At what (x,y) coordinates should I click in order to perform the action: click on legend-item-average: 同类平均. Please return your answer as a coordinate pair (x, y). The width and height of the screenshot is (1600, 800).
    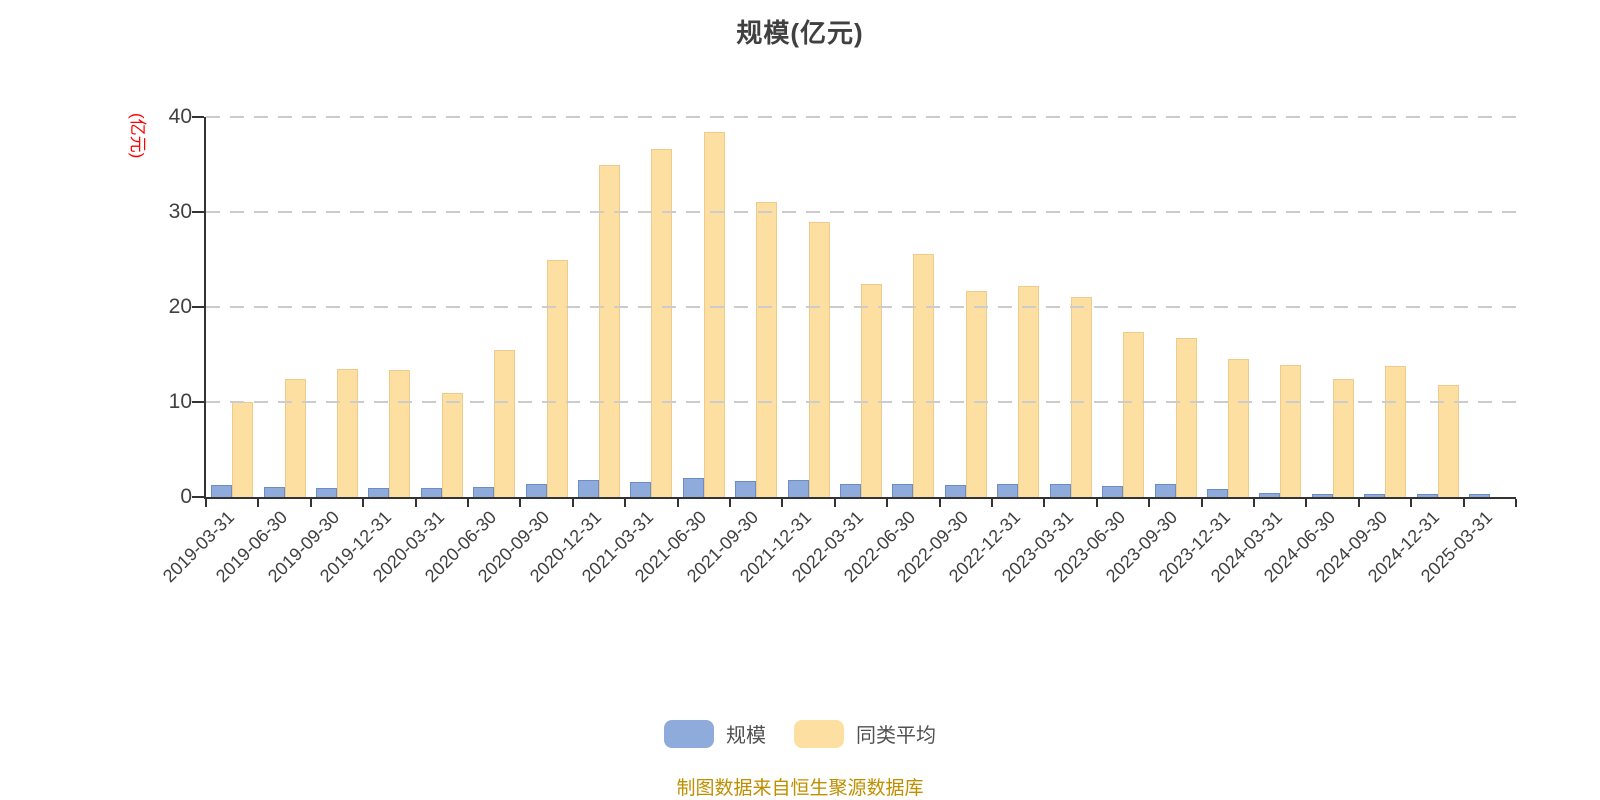
    Looking at the image, I should click on (865, 733).